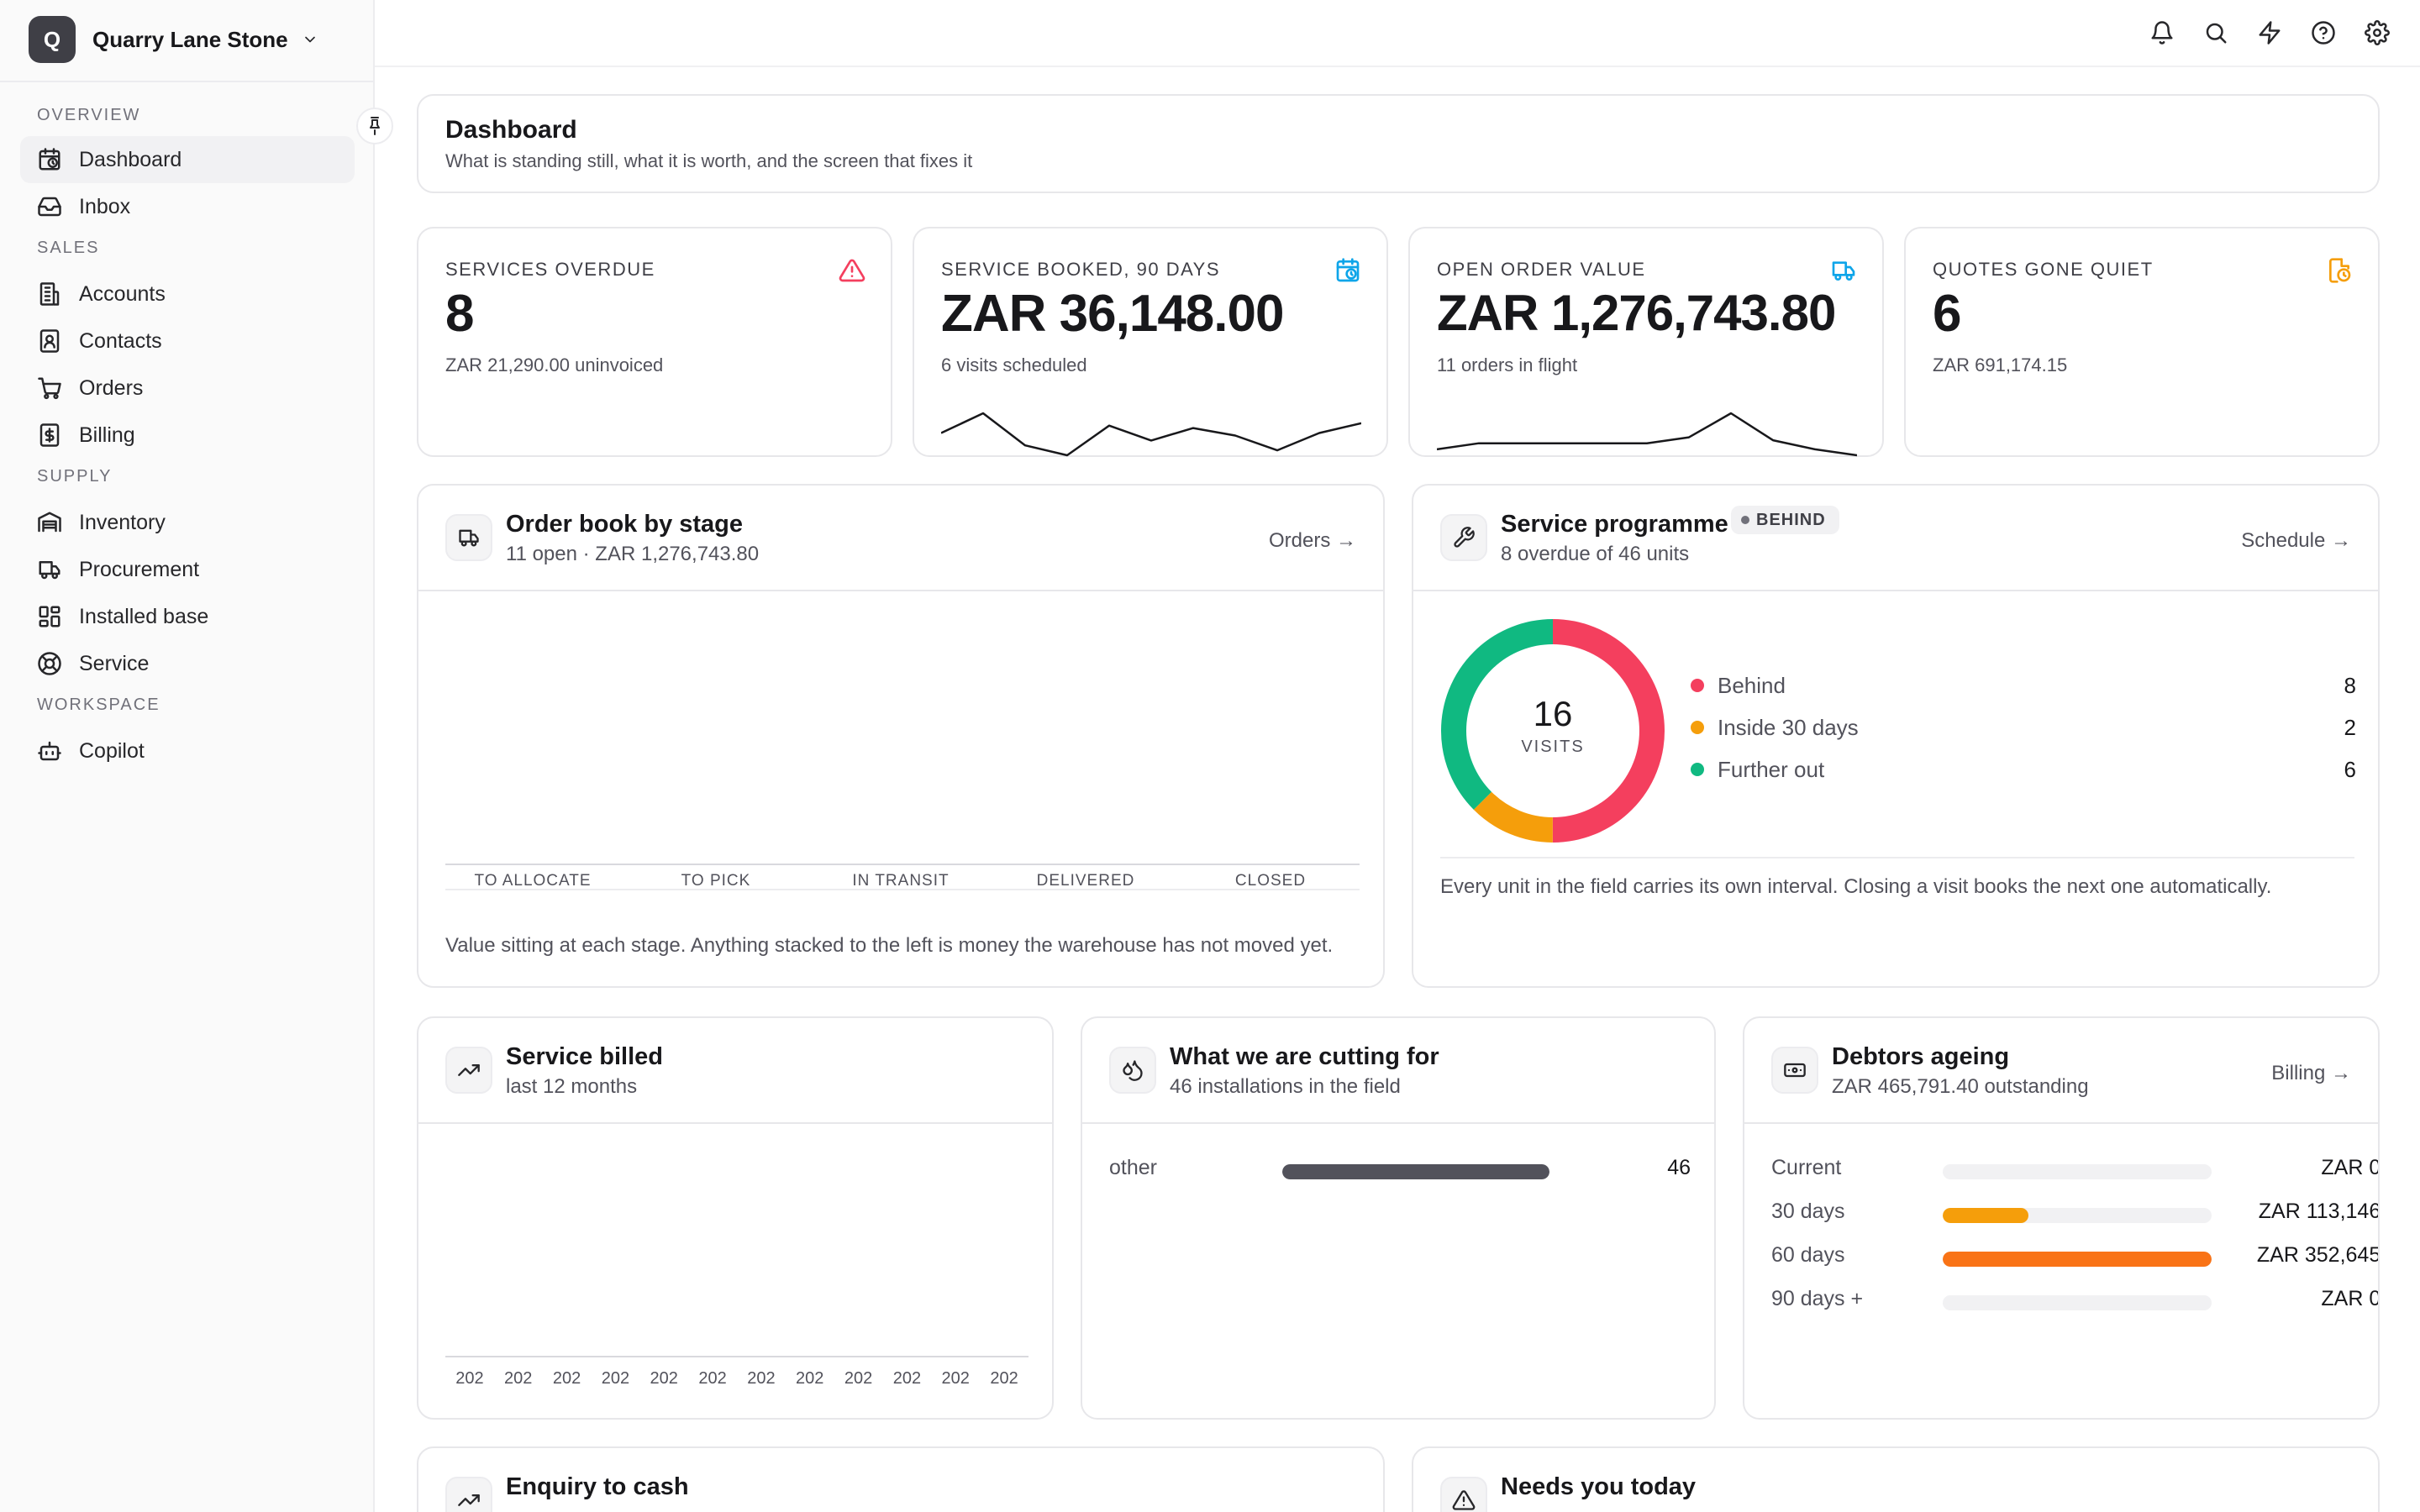  What do you see at coordinates (187, 569) in the screenshot?
I see `nav-item-procurement: Procurement` at bounding box center [187, 569].